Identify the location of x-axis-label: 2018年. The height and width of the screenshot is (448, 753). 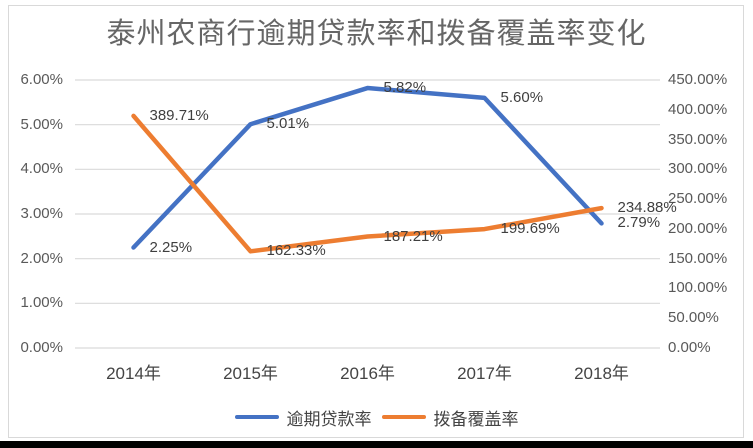
(601, 373).